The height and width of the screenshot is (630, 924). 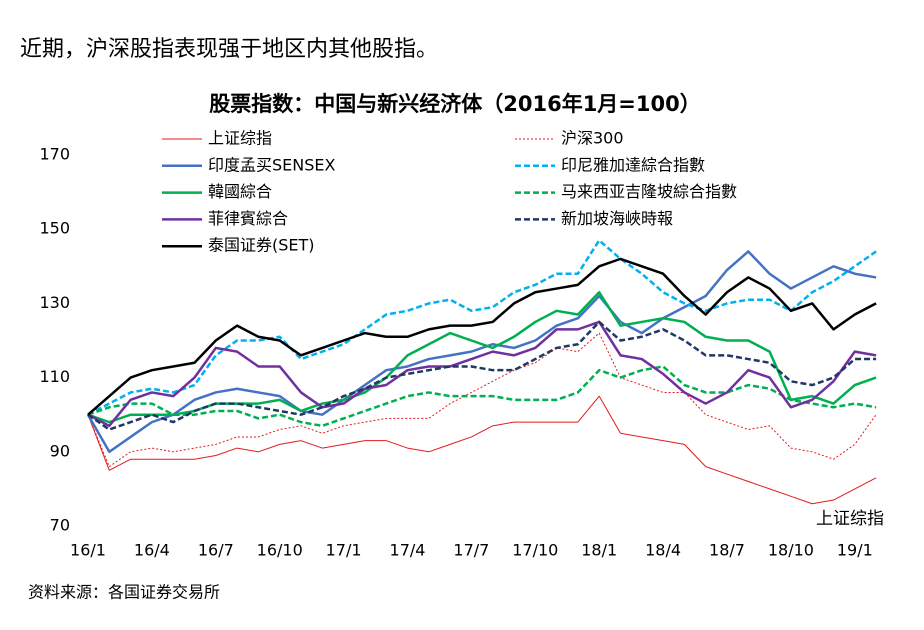 What do you see at coordinates (88, 550) in the screenshot?
I see `x-tick-label: 16/1` at bounding box center [88, 550].